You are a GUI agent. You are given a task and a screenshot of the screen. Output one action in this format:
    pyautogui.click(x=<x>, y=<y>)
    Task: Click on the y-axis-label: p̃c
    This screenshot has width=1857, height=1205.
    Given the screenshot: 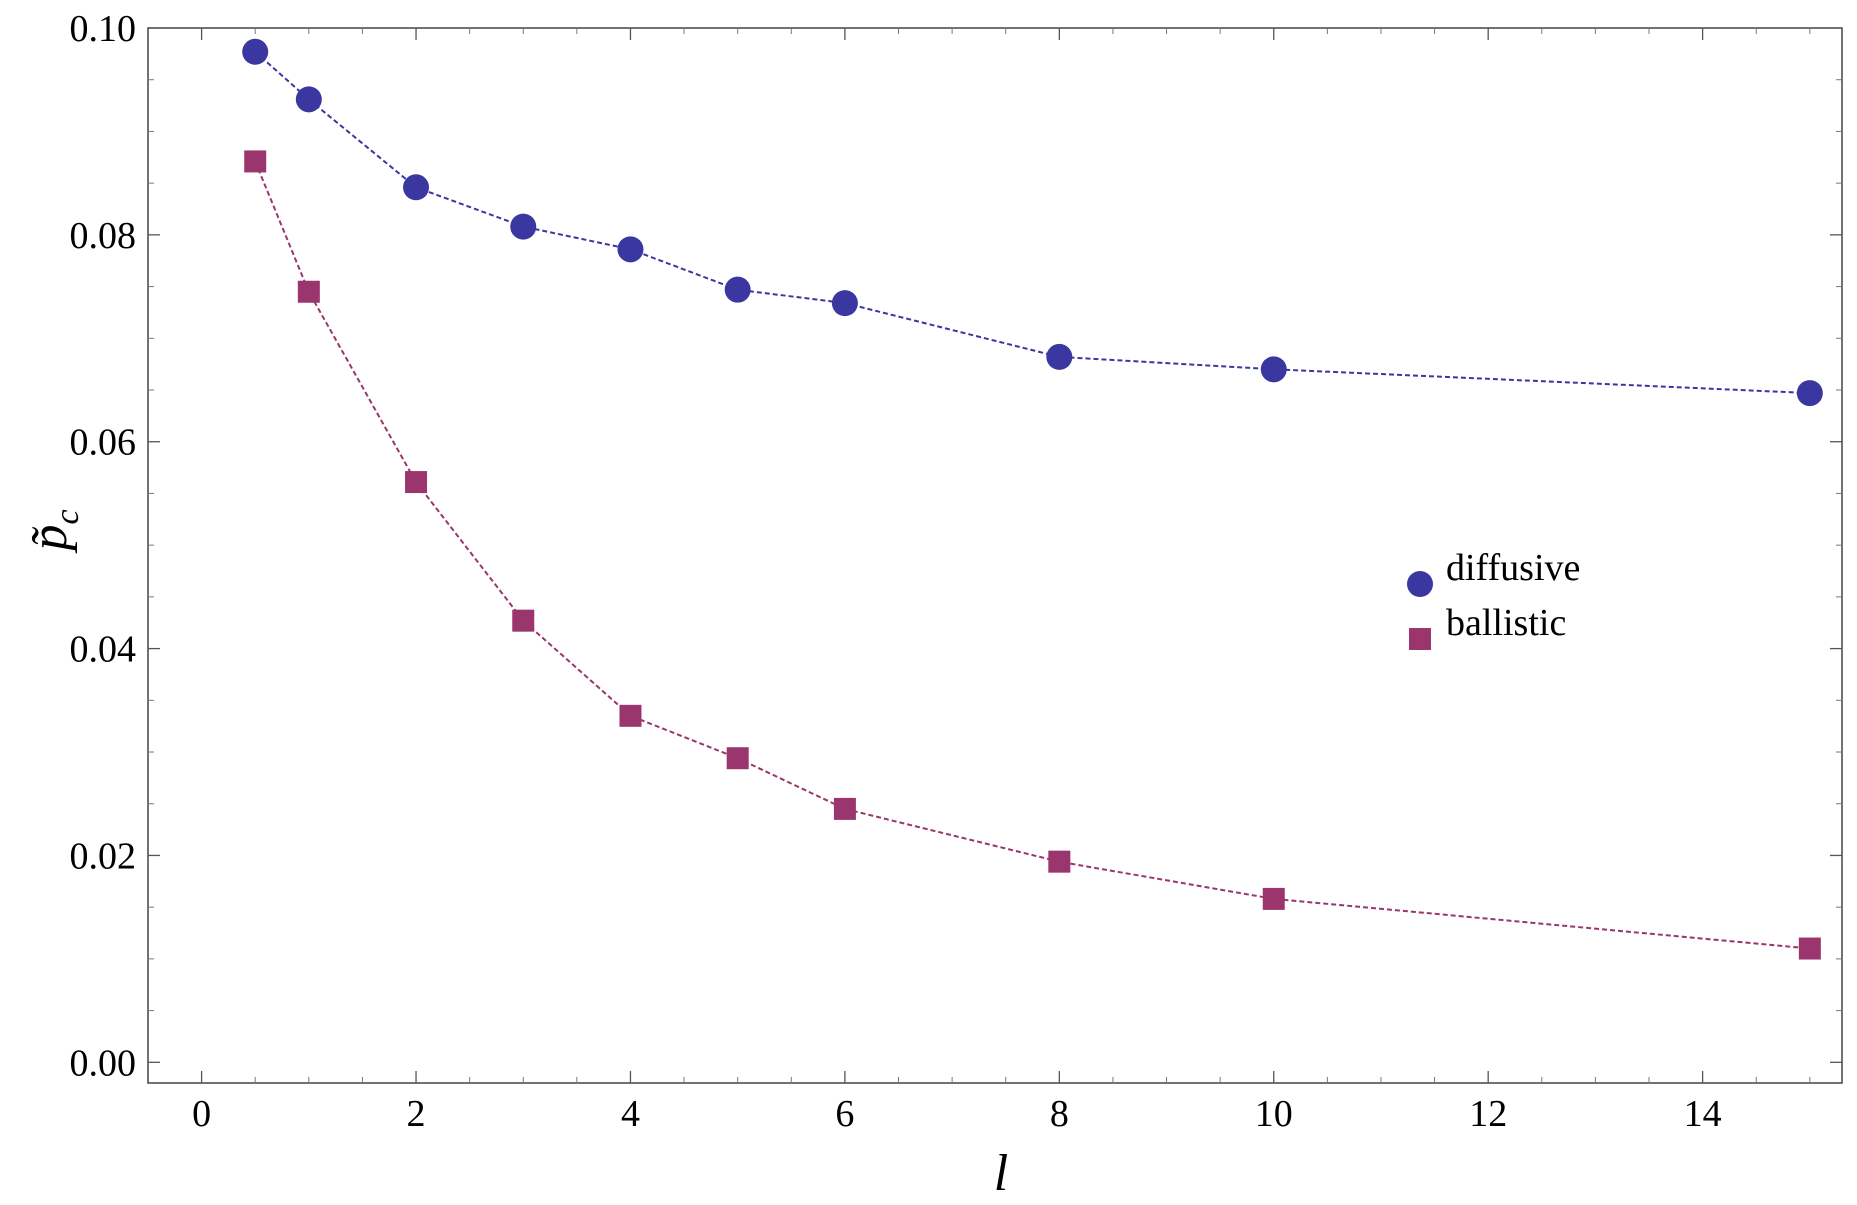 What is the action you would take?
    pyautogui.click(x=53, y=531)
    